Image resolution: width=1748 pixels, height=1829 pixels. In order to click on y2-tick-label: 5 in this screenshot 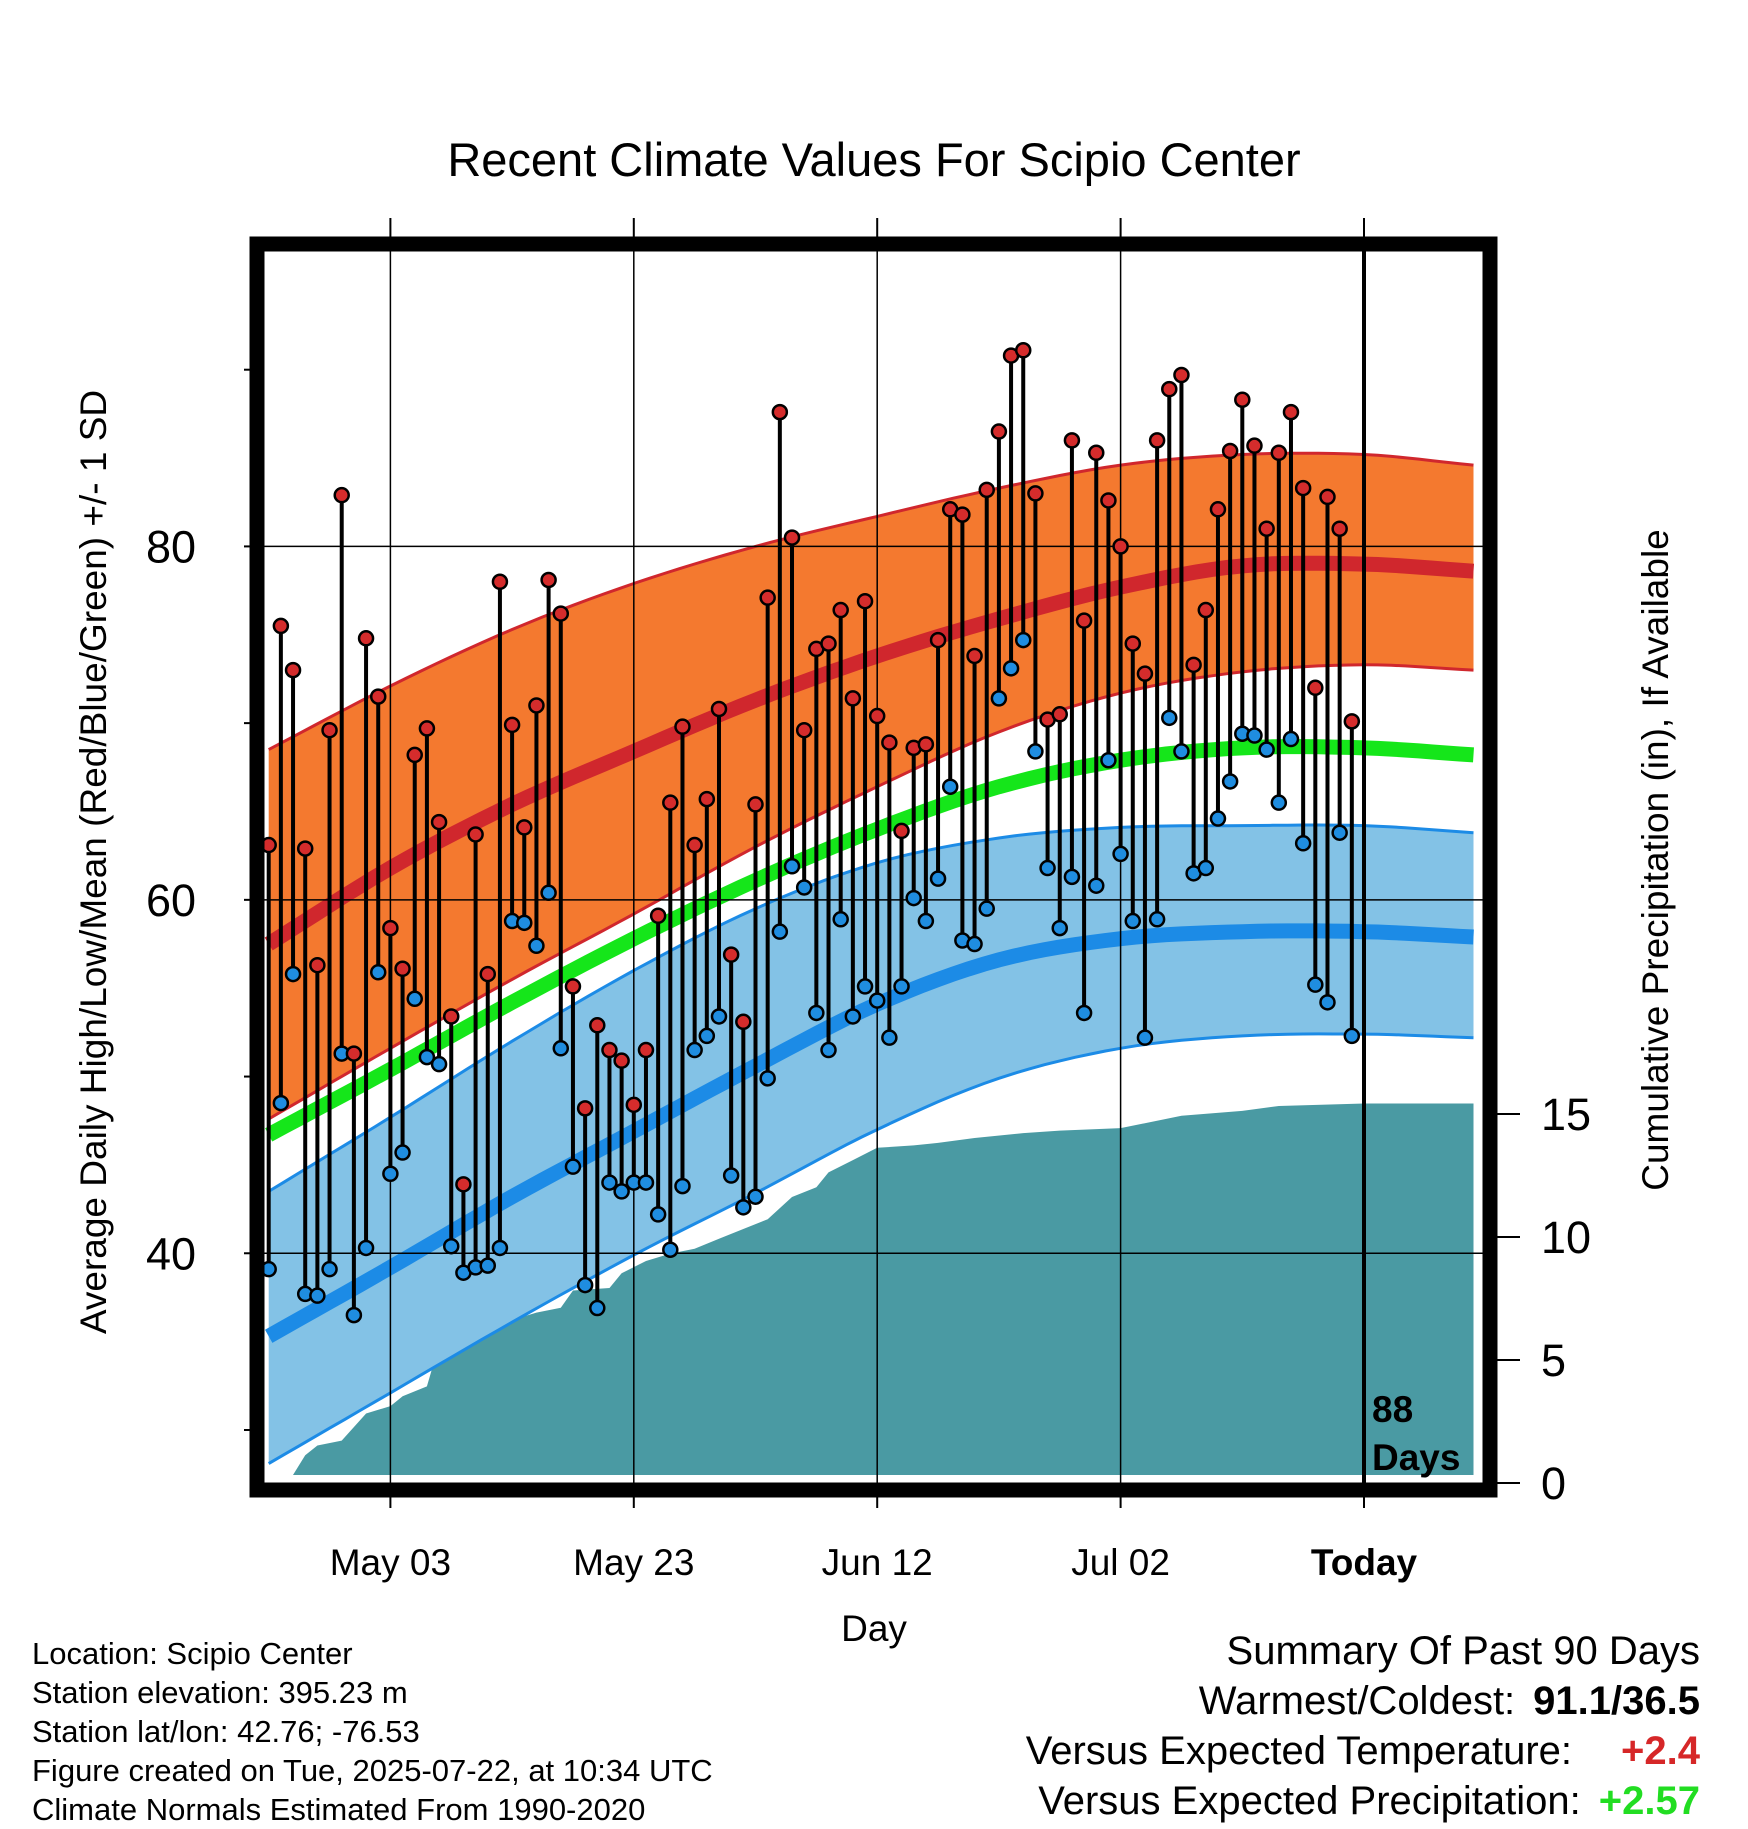, I will do `click(1553, 1360)`.